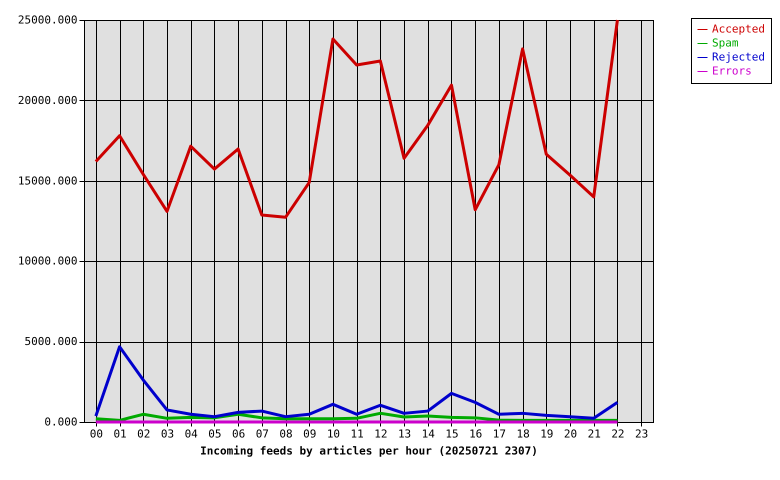  What do you see at coordinates (48, 261) in the screenshot?
I see `y-tick-label: 10000.000` at bounding box center [48, 261].